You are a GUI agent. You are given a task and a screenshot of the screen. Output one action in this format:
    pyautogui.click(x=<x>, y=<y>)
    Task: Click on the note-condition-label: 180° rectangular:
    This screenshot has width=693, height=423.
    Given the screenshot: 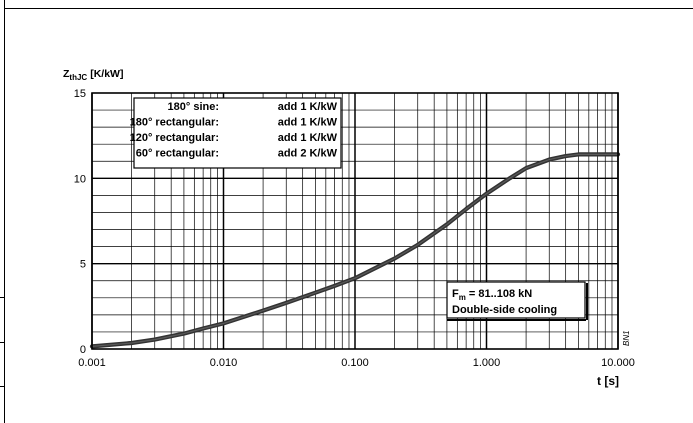 What is the action you would take?
    pyautogui.click(x=174, y=123)
    